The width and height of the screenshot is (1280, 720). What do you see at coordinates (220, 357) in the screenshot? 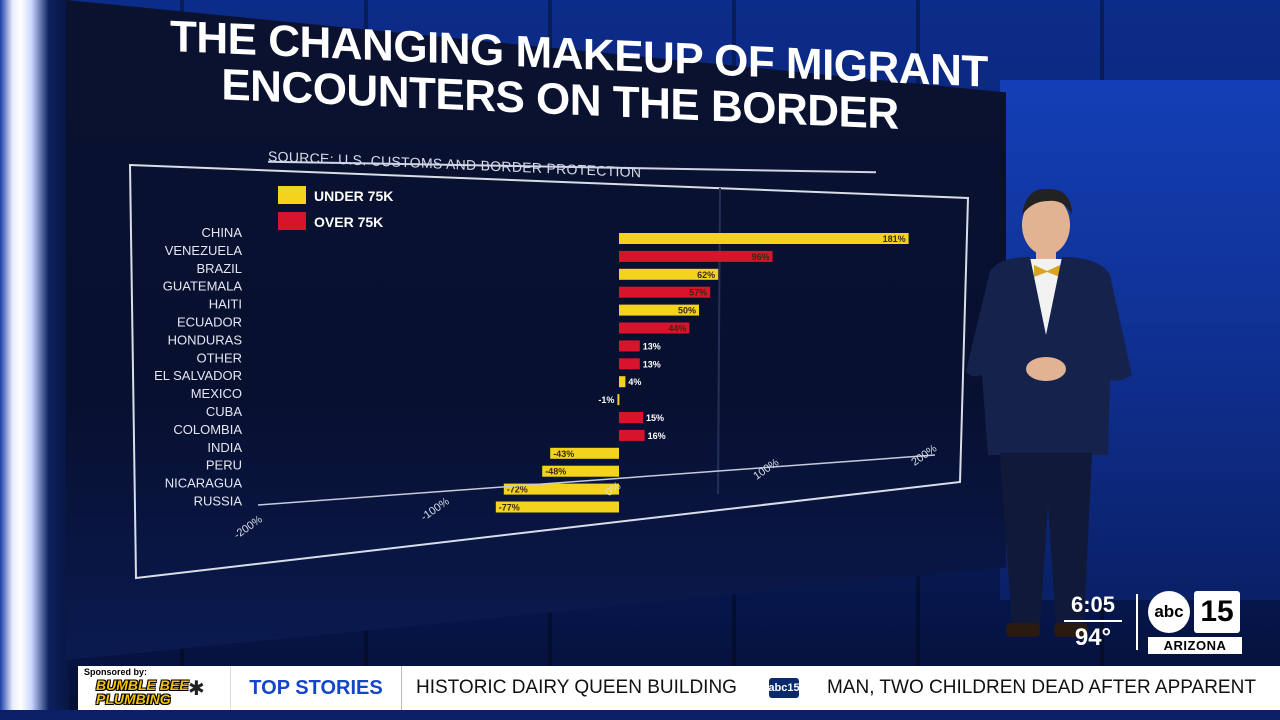
I see `category-label: OTHER` at bounding box center [220, 357].